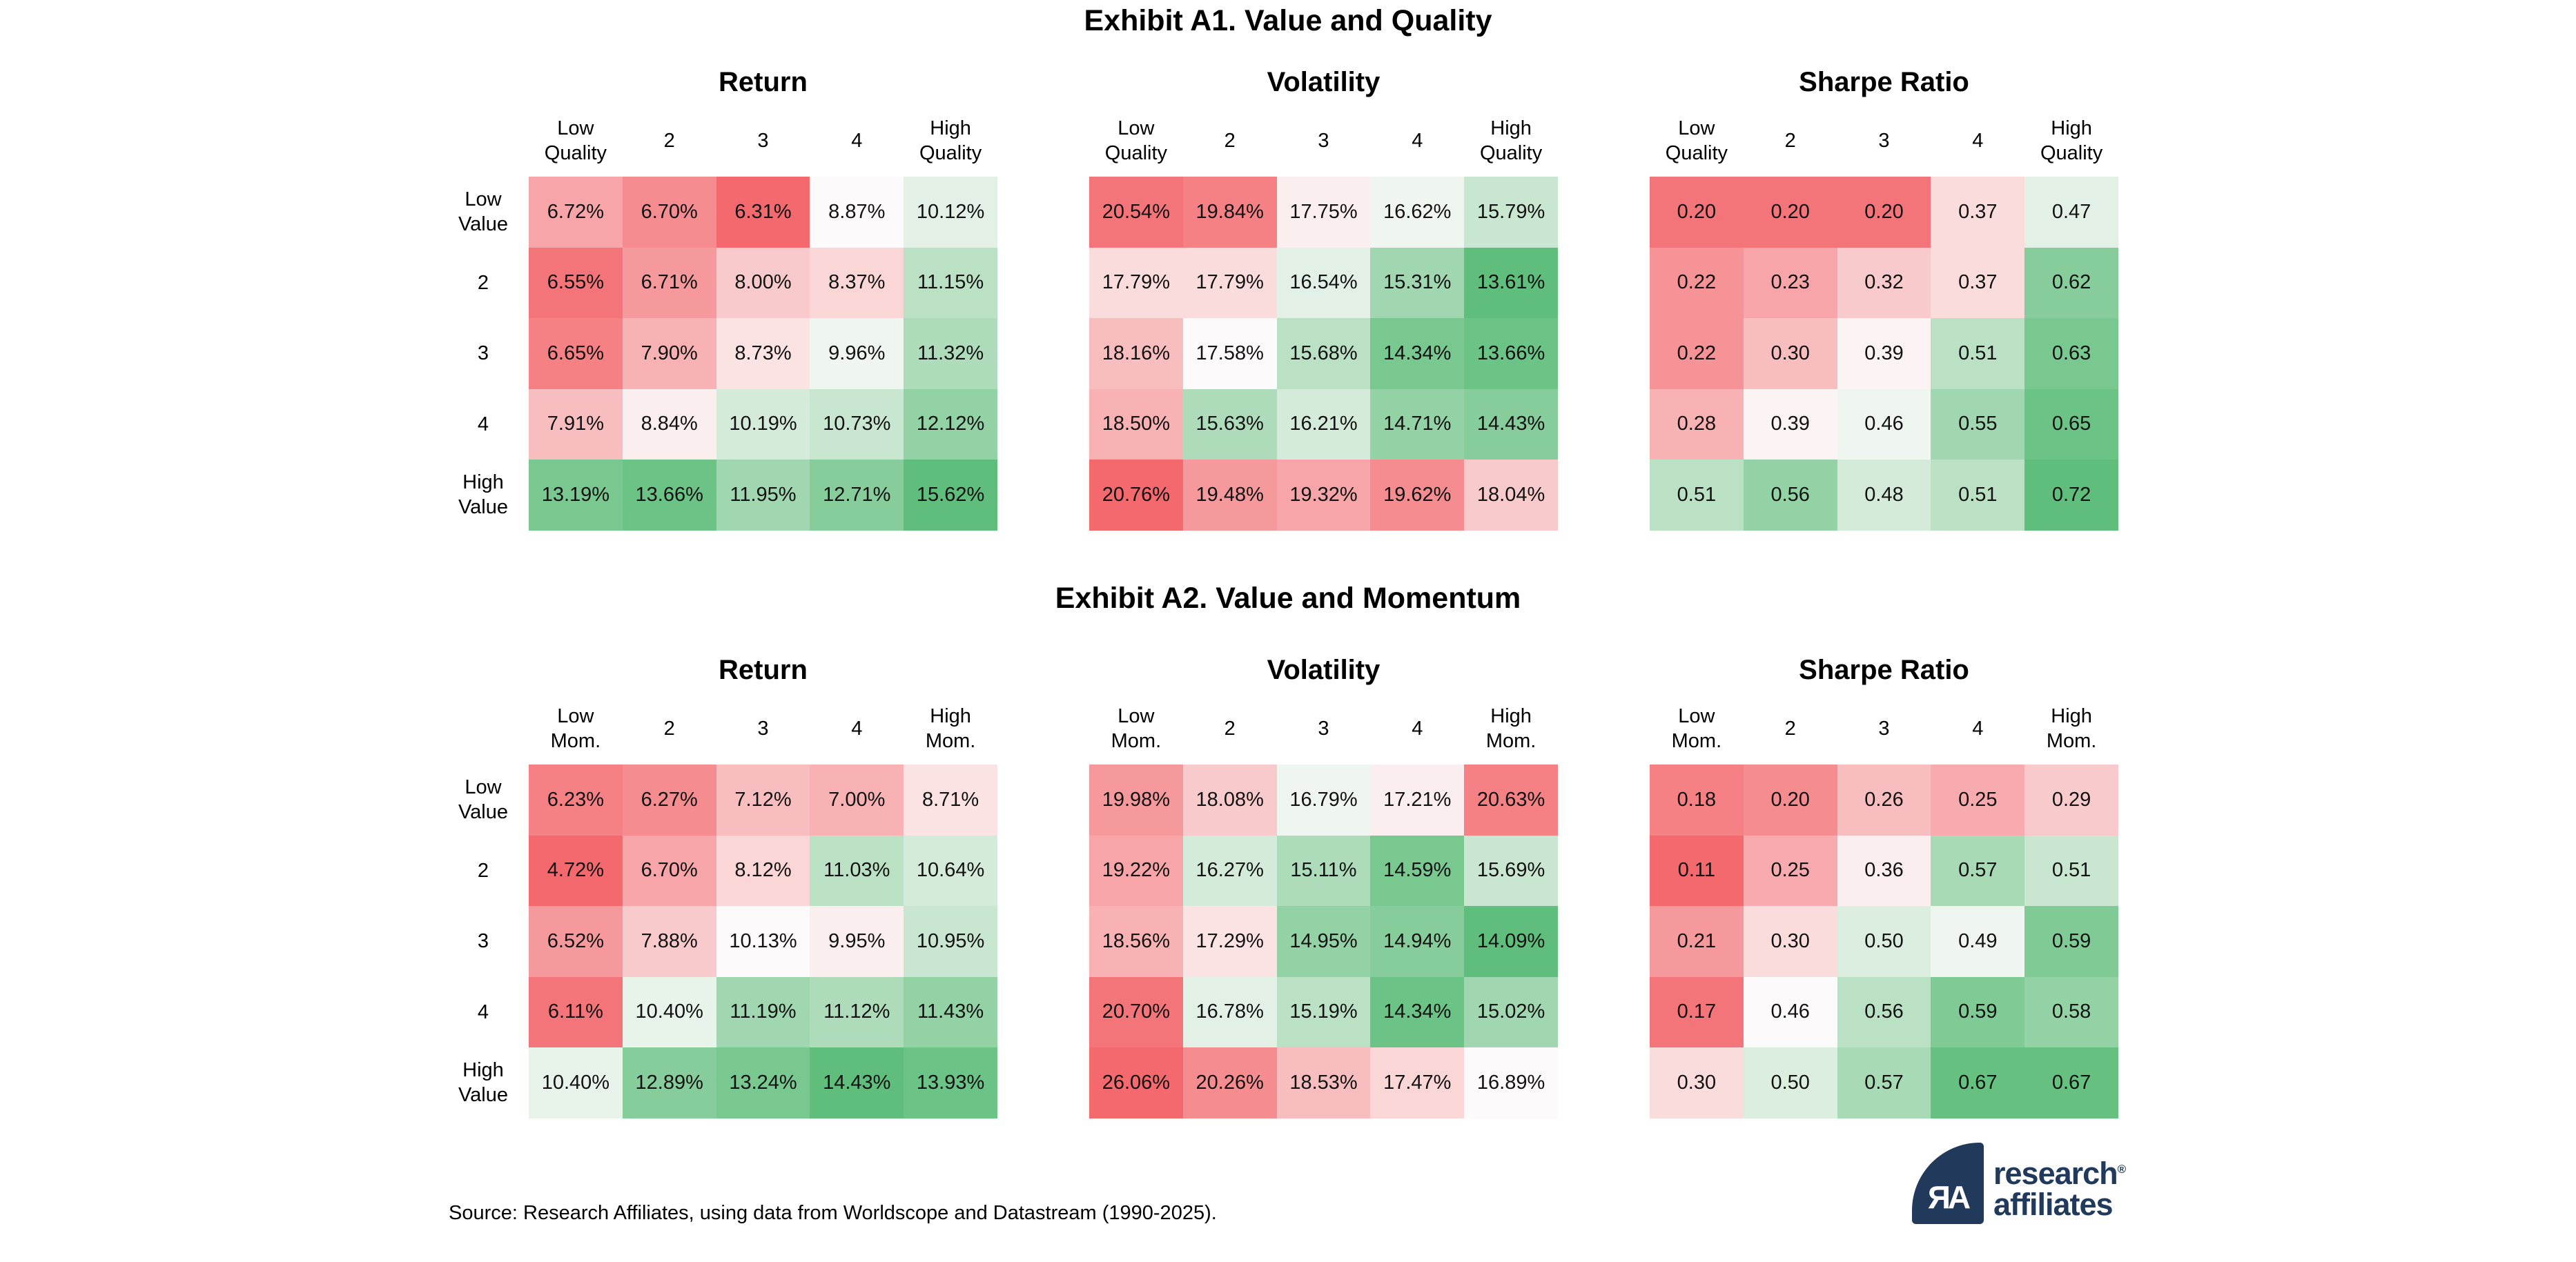 The height and width of the screenshot is (1262, 2576). Describe the element at coordinates (483, 424) in the screenshot. I see `row-label: 4` at that location.